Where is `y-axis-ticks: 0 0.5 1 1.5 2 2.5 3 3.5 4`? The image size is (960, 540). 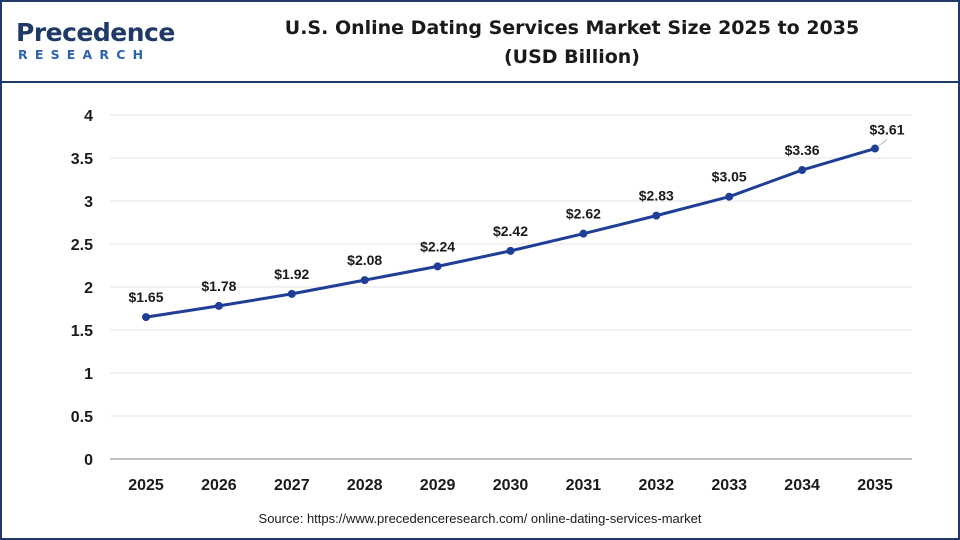
y-axis-ticks: 0 0.5 1 1.5 2 2.5 3 3.5 4 is located at coordinates (82, 288).